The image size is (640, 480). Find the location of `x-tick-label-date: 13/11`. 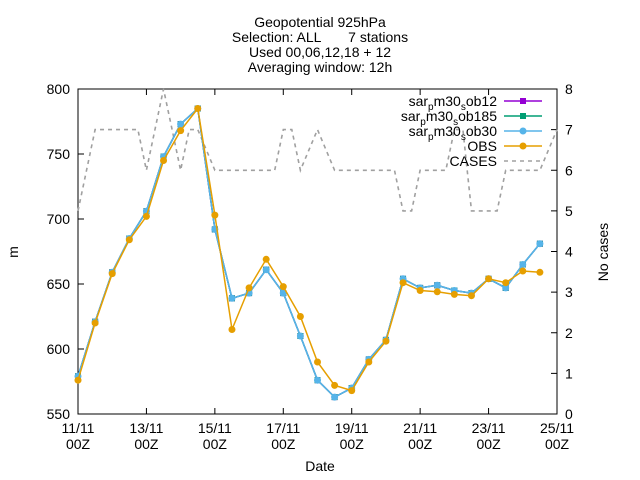

x-tick-label-date: 13/11 is located at coordinates (146, 428).